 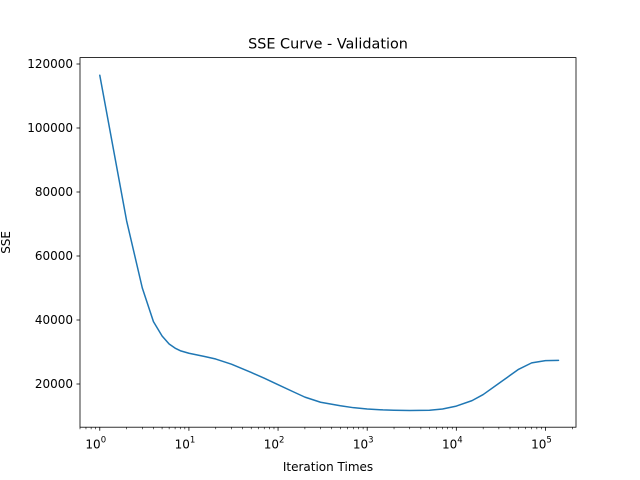 What do you see at coordinates (95, 444) in the screenshot?
I see `x-tick-label: 10⁰` at bounding box center [95, 444].